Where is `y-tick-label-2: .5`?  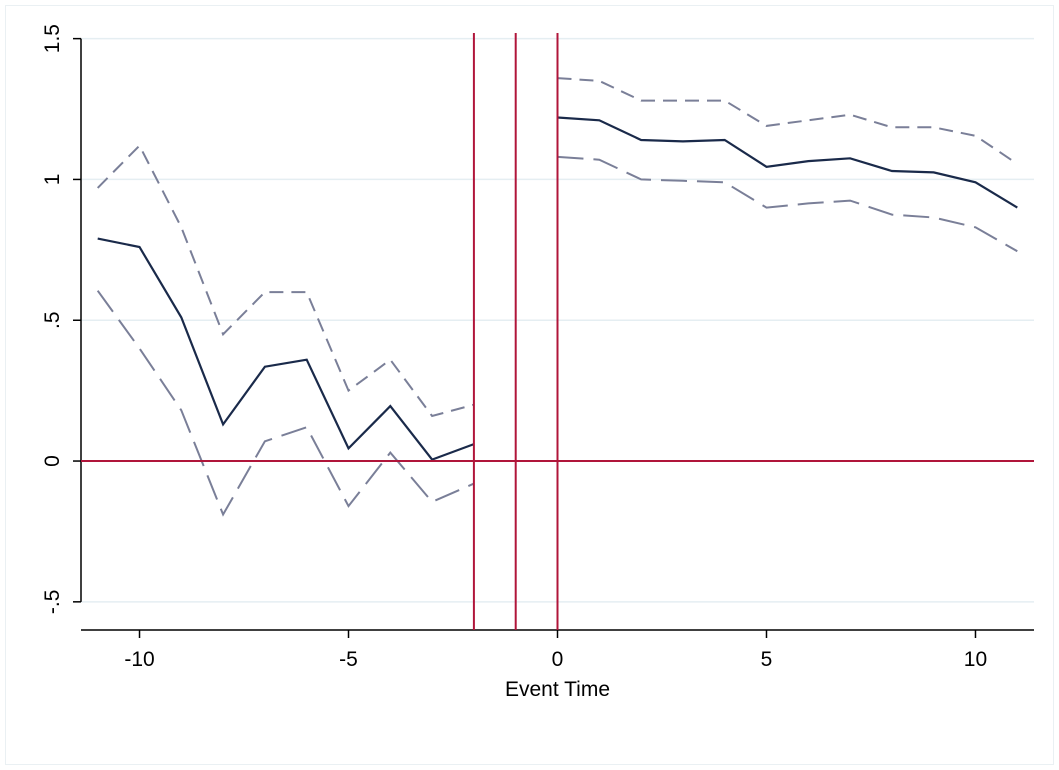
y-tick-label-2: .5 is located at coordinates (52, 320).